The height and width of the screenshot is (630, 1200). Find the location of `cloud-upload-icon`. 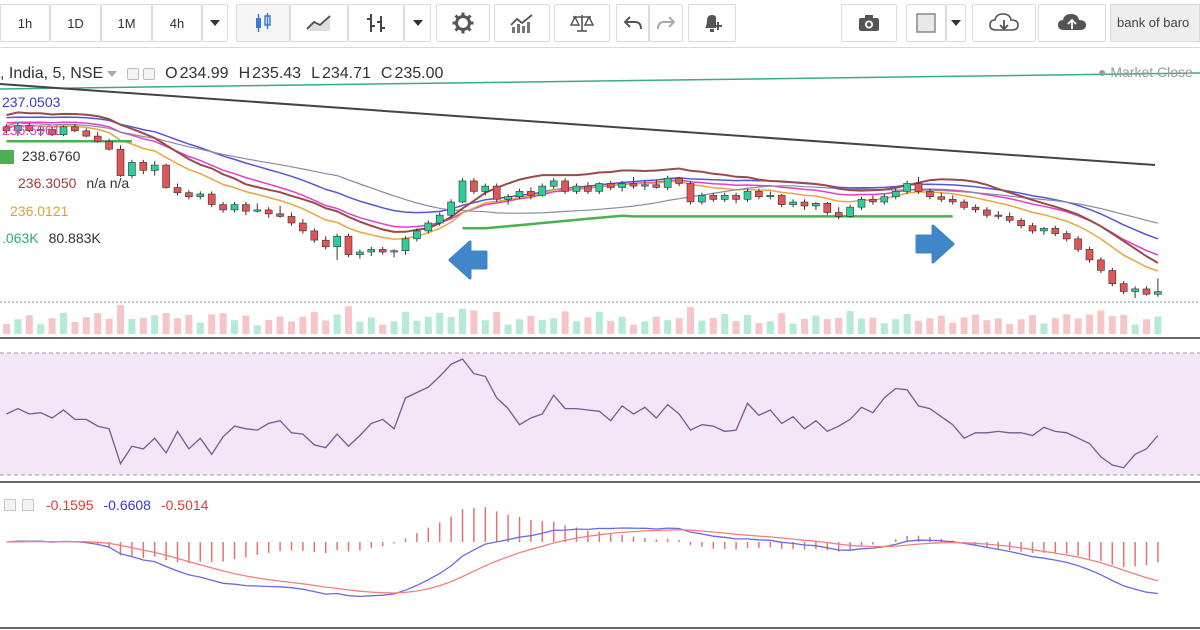

cloud-upload-icon is located at coordinates (1072, 22).